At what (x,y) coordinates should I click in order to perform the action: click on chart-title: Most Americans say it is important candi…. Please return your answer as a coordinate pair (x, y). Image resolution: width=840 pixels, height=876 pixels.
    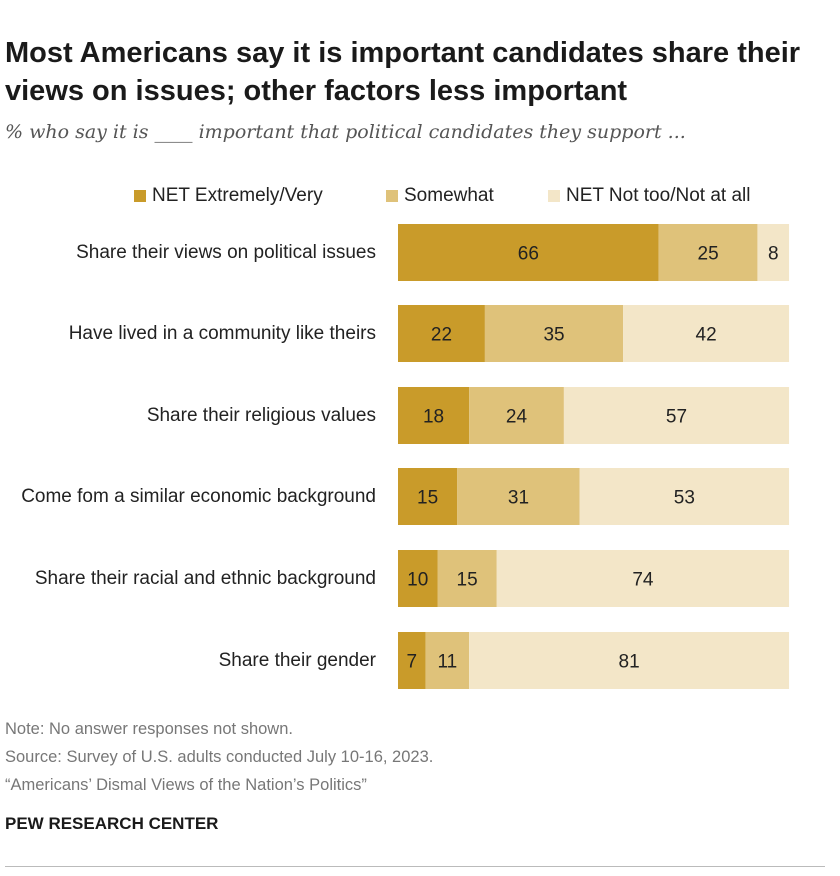
    Looking at the image, I should click on (403, 72).